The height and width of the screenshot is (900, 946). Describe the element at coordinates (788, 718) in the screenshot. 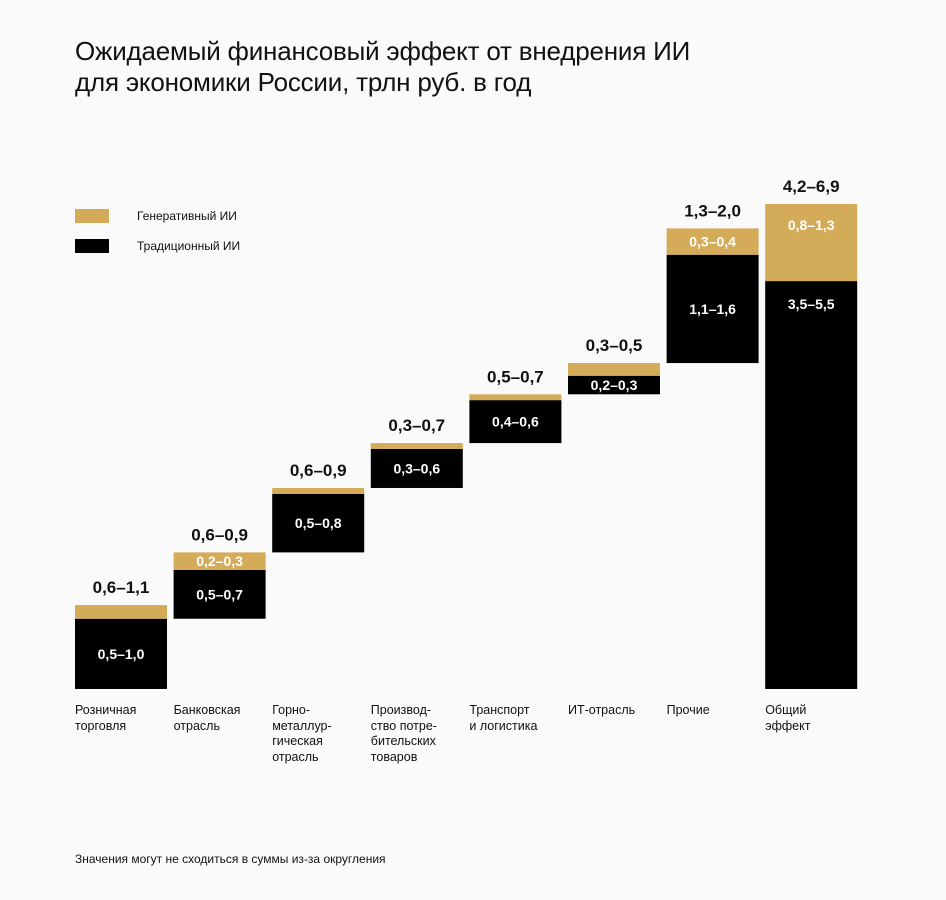

I see `category-label: Общий эффект` at that location.